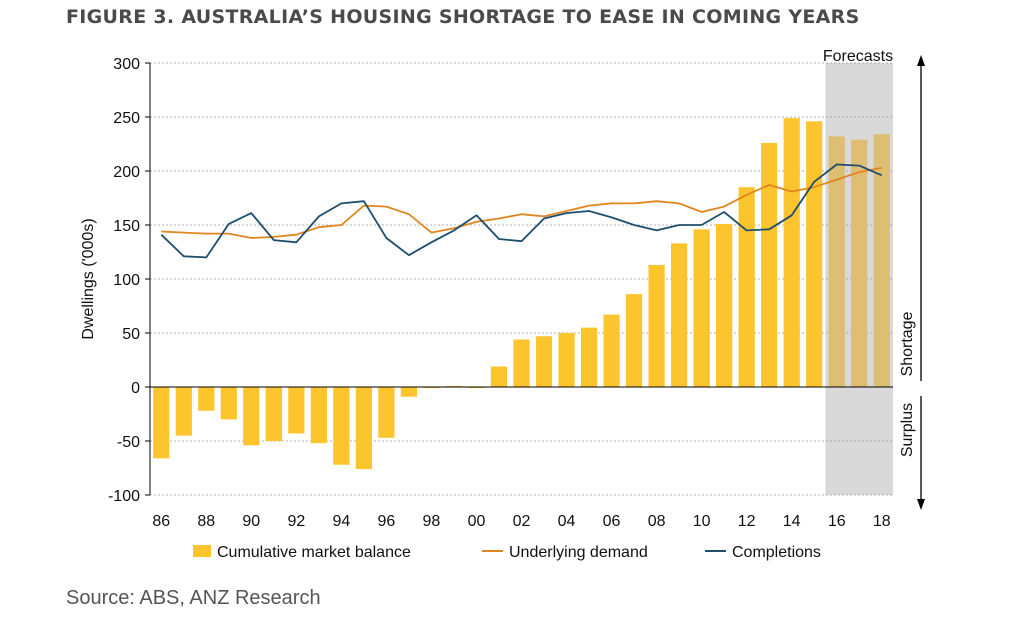 The height and width of the screenshot is (620, 1018). What do you see at coordinates (521, 202) in the screenshot?
I see `underlying-demand-line` at bounding box center [521, 202].